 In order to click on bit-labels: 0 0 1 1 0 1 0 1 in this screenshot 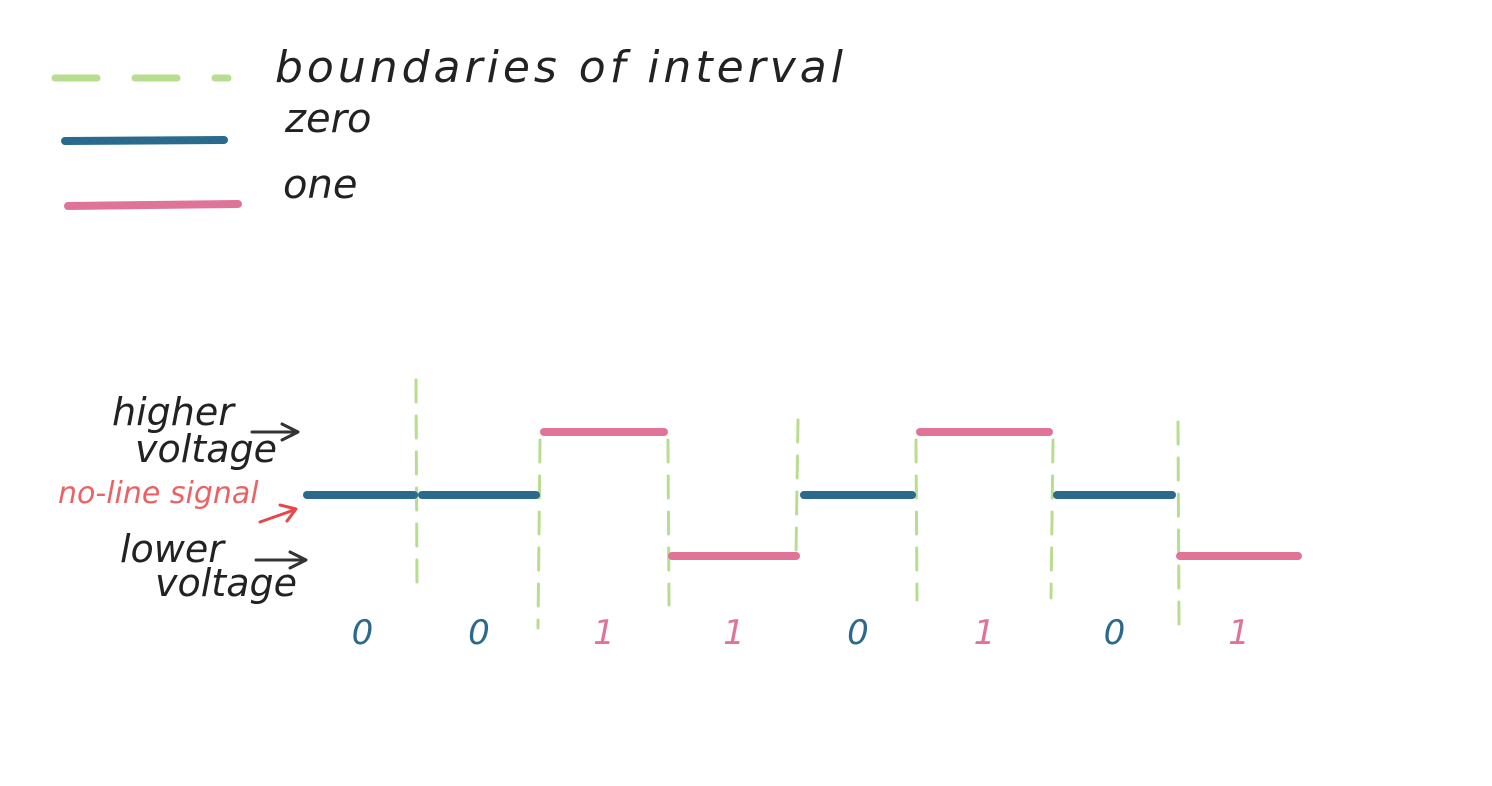, I will do `click(801, 633)`.